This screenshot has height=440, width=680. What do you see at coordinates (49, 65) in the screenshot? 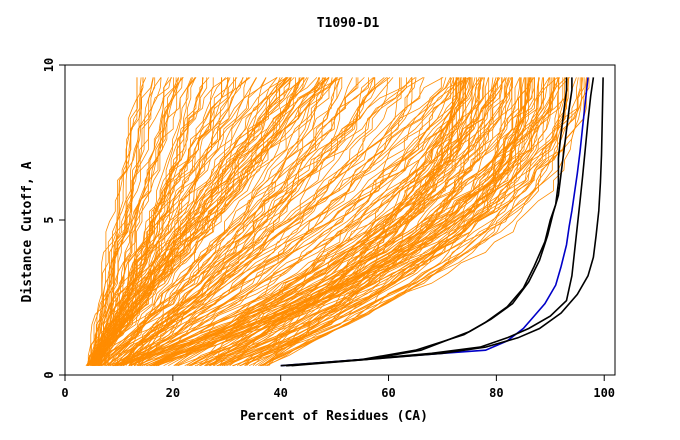
I see `y-tick-label: 10` at bounding box center [49, 65].